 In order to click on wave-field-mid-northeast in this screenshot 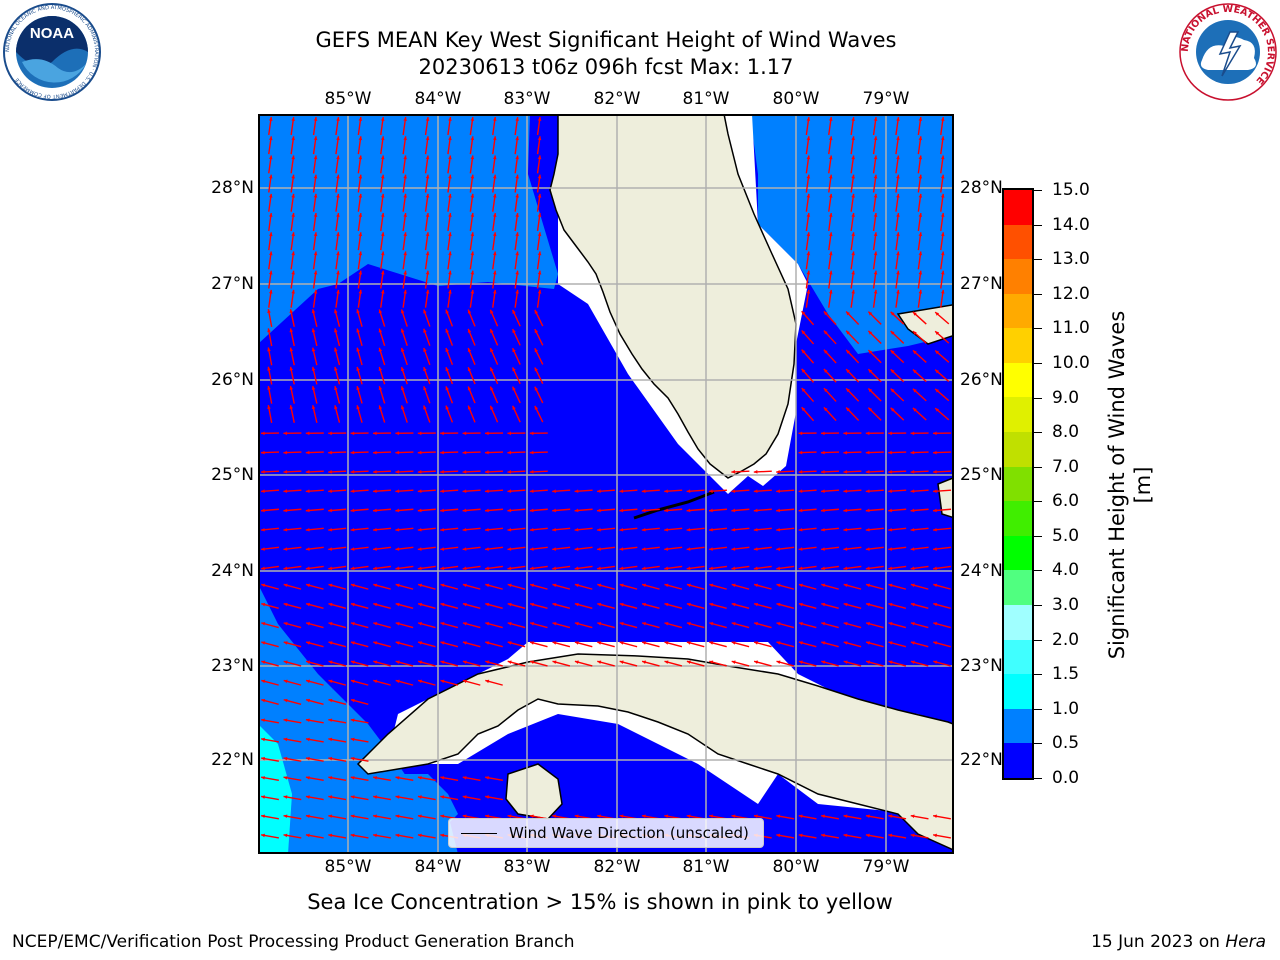, I will do `click(851, 235)`.